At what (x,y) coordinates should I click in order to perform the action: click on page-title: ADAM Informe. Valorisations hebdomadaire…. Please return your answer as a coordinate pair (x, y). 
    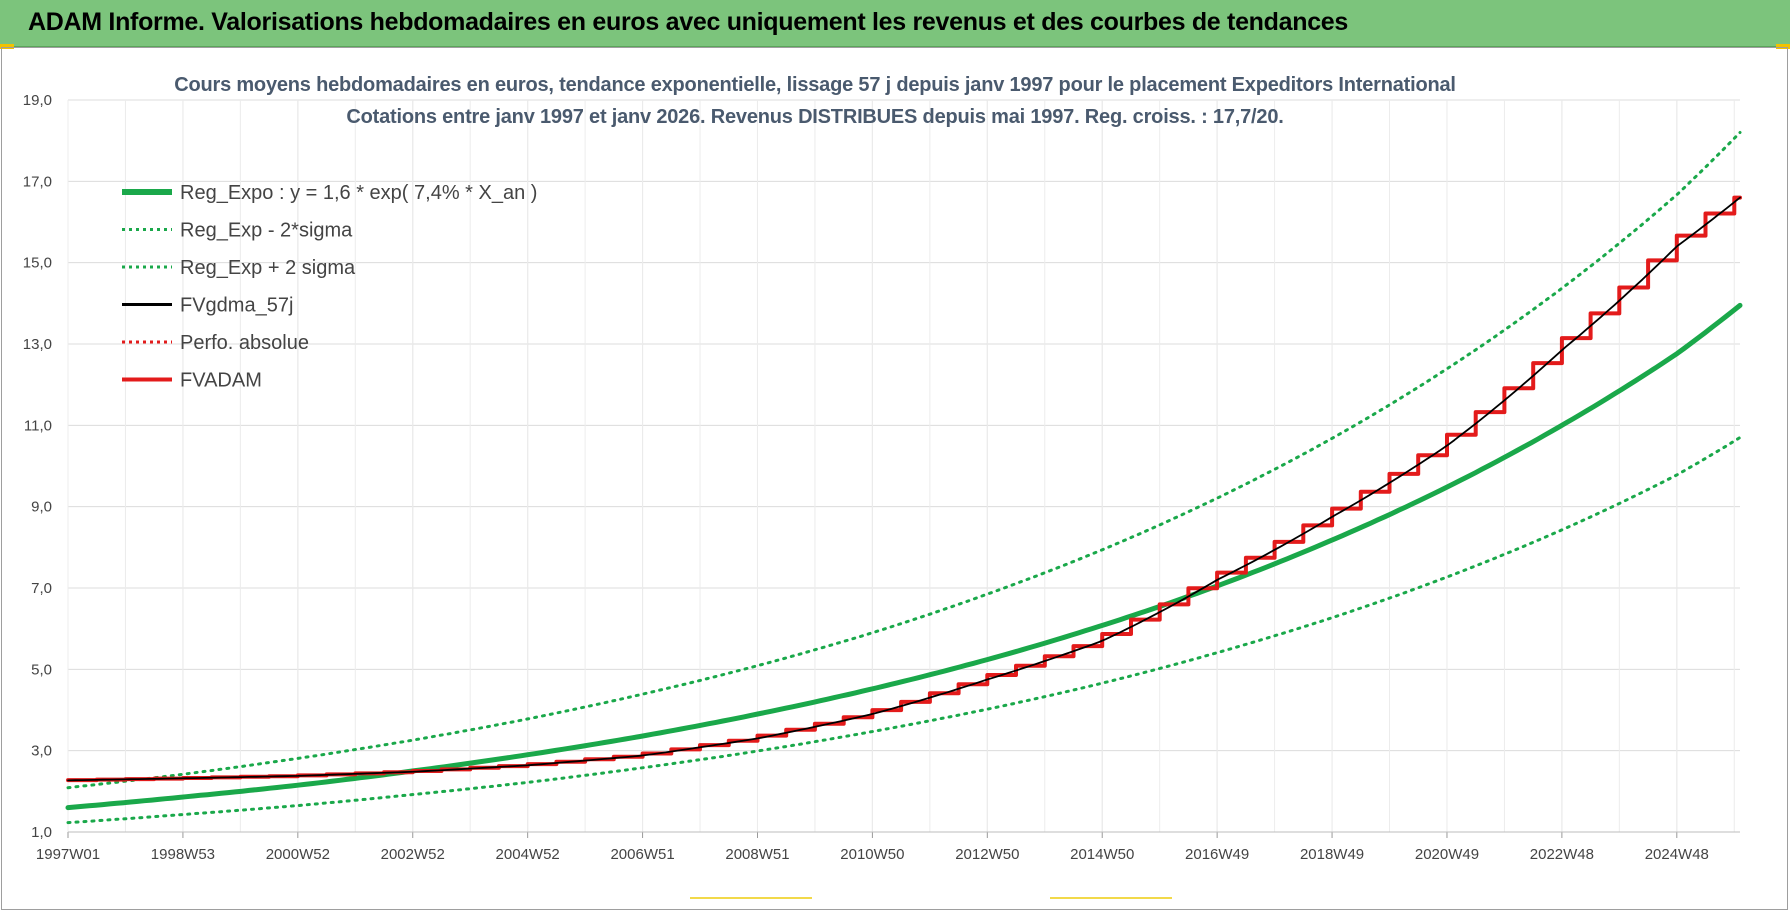
    Looking at the image, I should click on (688, 22).